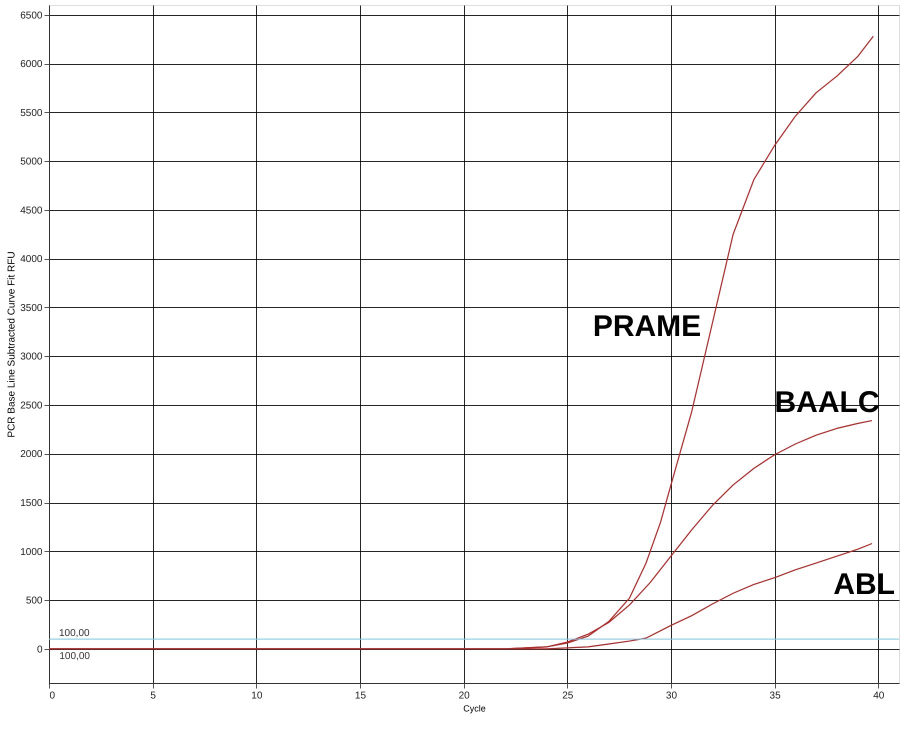 The image size is (917, 730). Describe the element at coordinates (31, 210) in the screenshot. I see `y-tick-label: 4500` at that location.